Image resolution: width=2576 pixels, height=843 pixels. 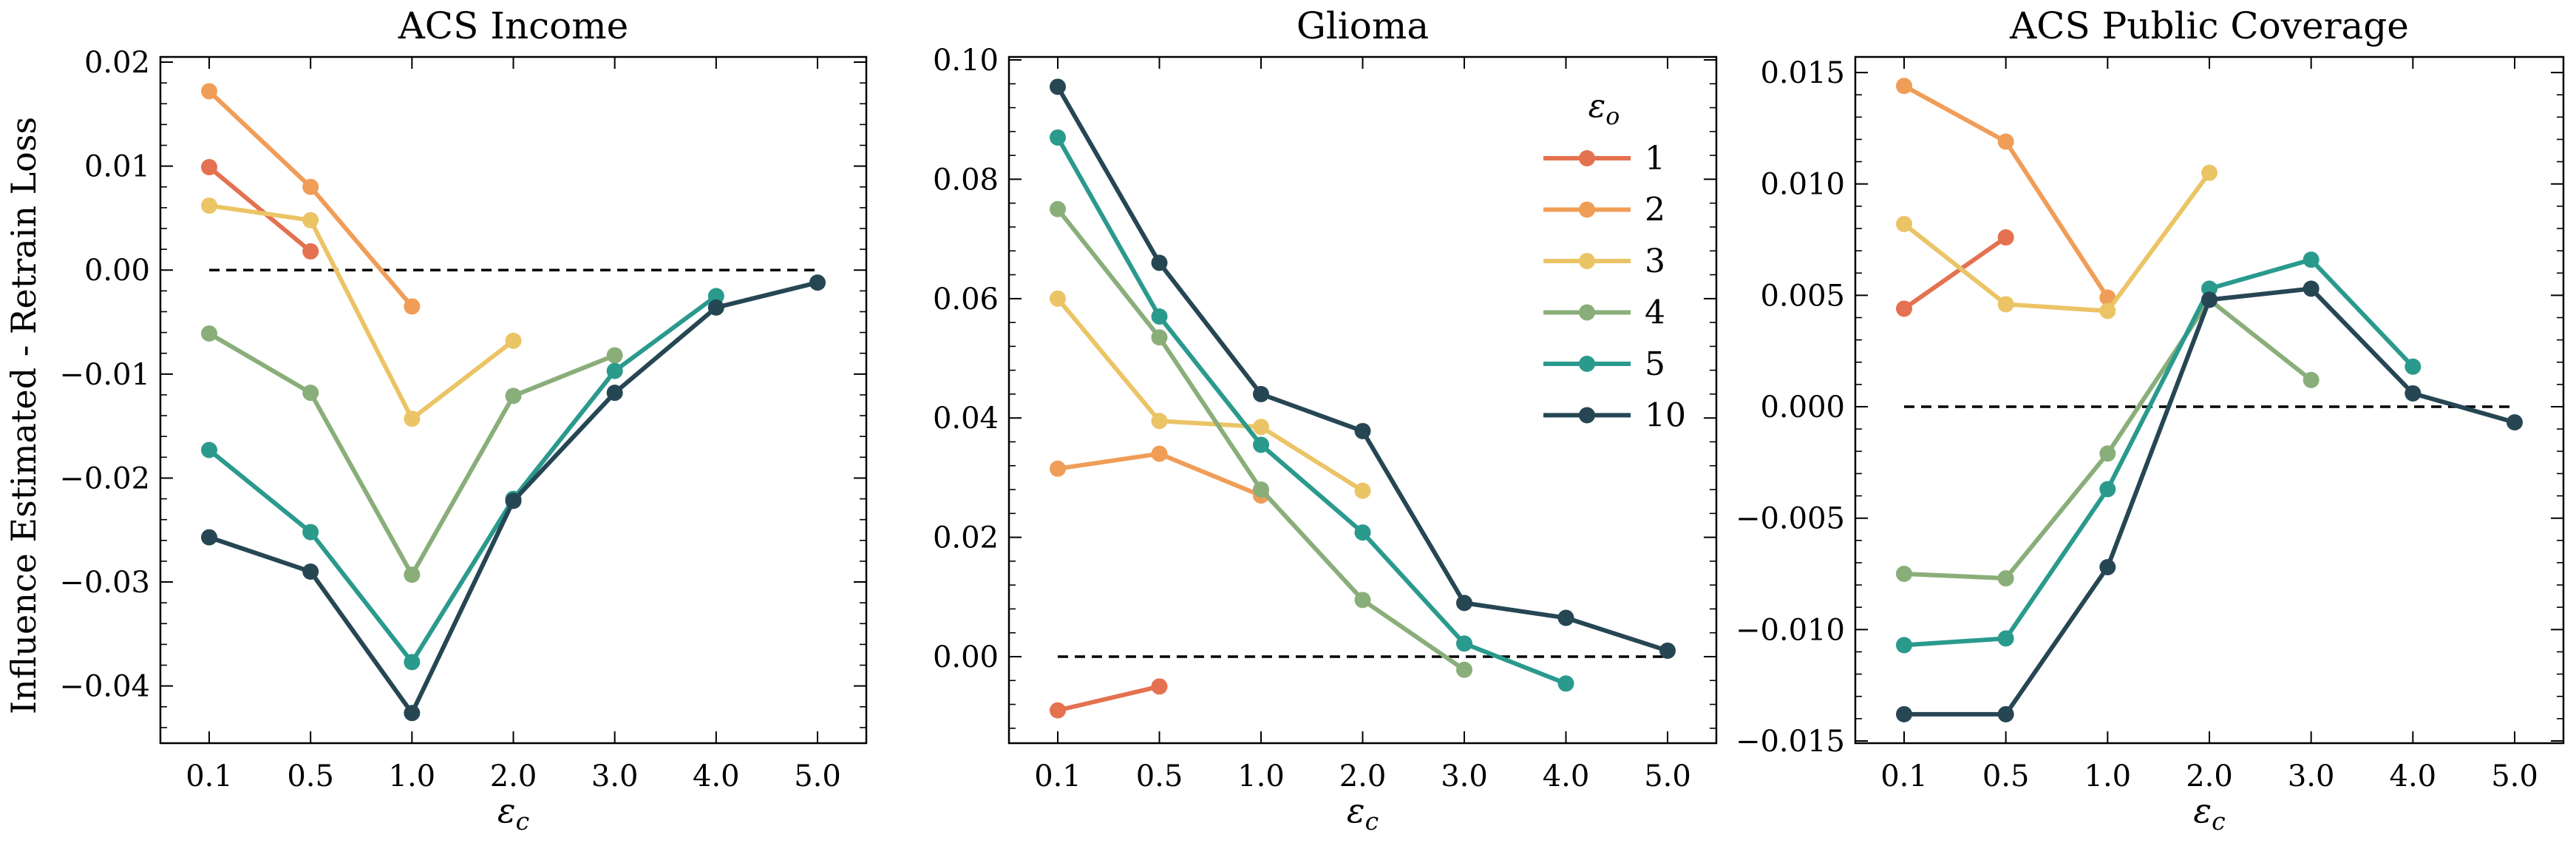 What do you see at coordinates (1665, 416) in the screenshot?
I see `legend-entry-label: 10` at bounding box center [1665, 416].